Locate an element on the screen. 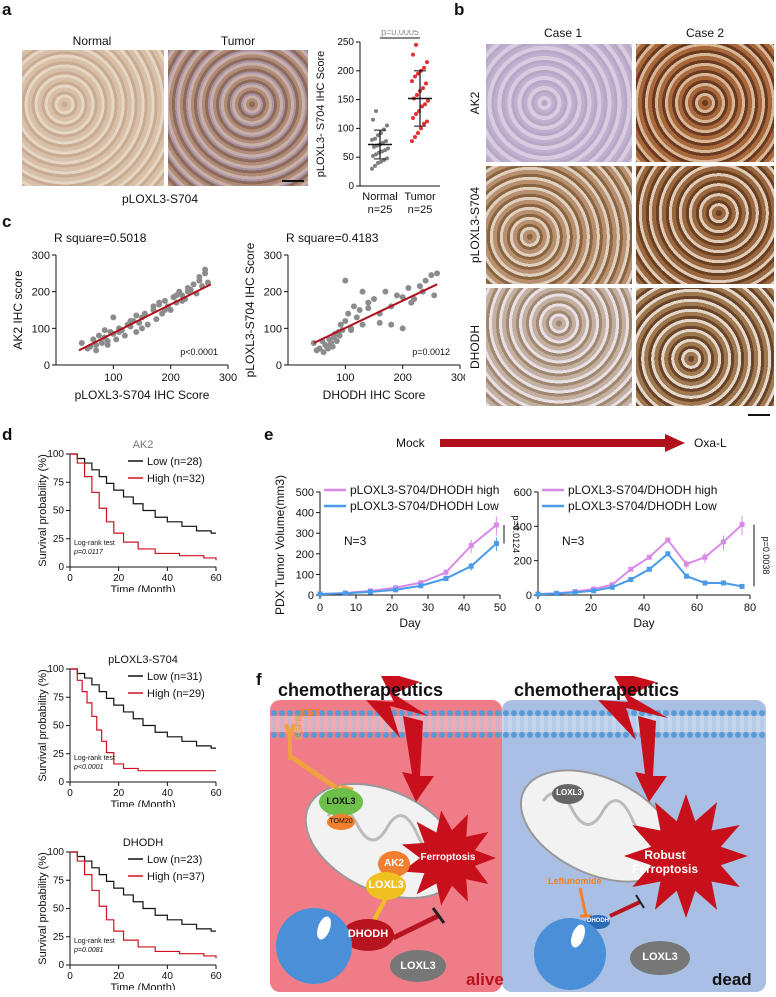  panel-label-d: d is located at coordinates (7, 434).